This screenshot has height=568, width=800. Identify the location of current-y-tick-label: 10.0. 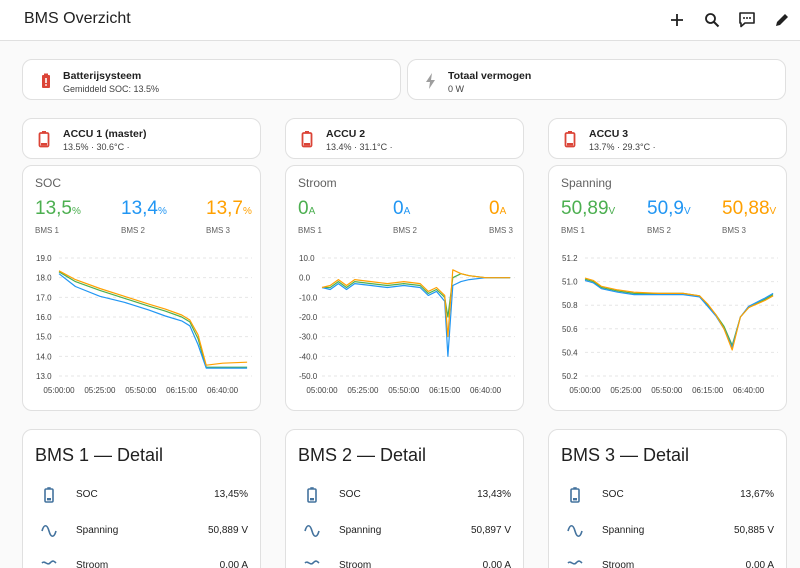
(307, 258).